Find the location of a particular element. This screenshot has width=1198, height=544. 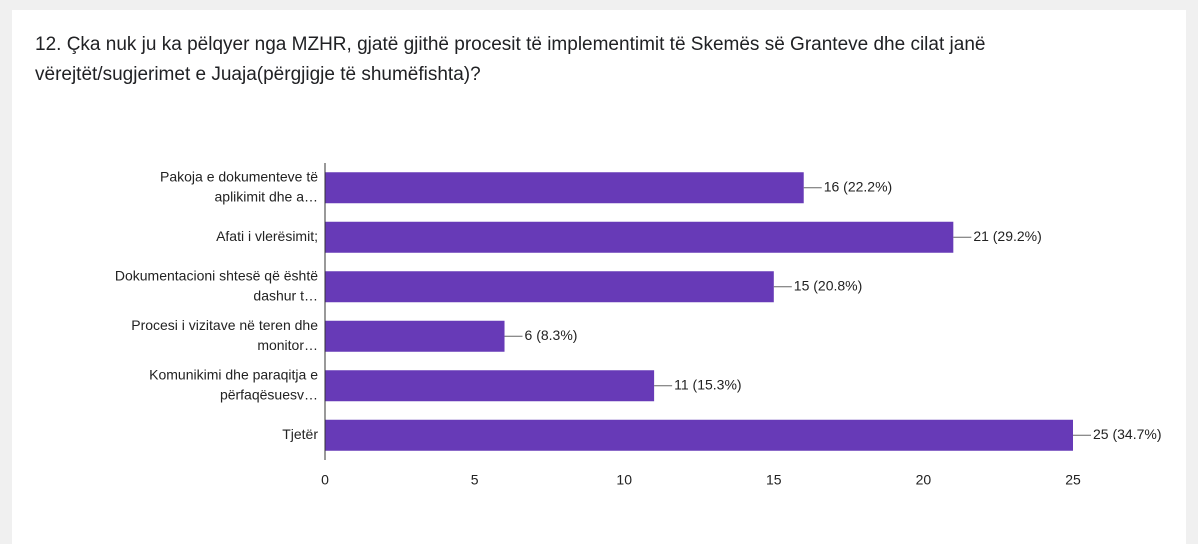

value-label: 21 (29.2%) is located at coordinates (1007, 236).